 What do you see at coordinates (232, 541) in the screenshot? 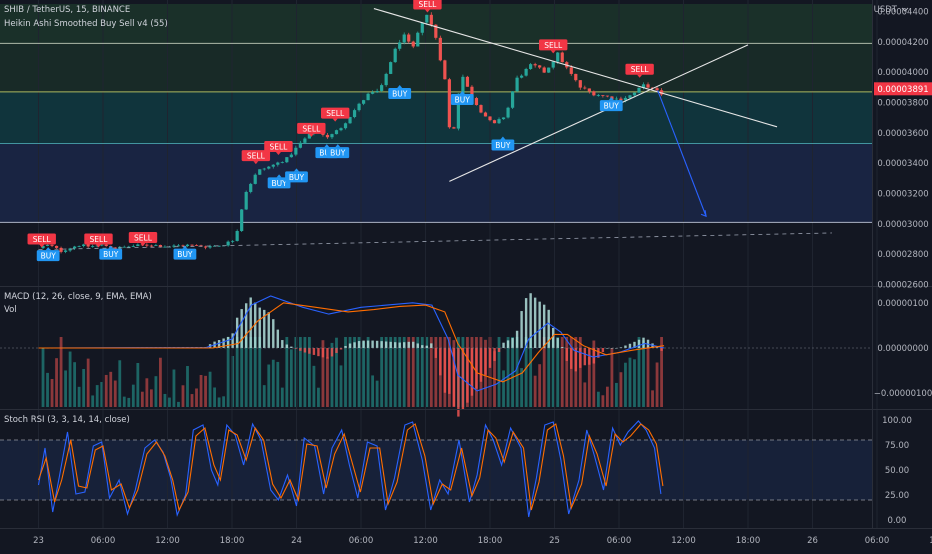
I see `time-tick-label: 18:00` at bounding box center [232, 541].